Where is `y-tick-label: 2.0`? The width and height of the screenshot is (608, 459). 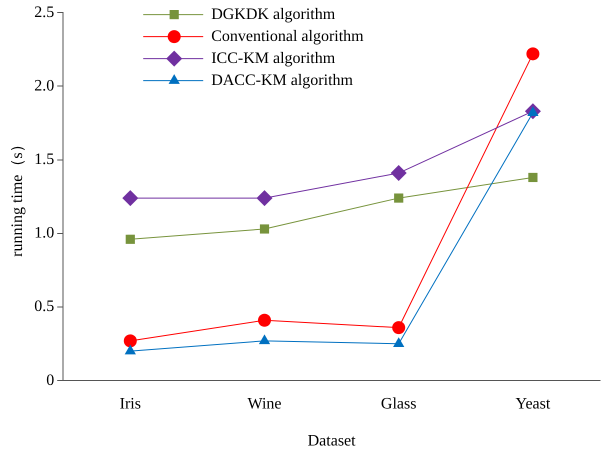
y-tick-label: 2.0 is located at coordinates (44, 85).